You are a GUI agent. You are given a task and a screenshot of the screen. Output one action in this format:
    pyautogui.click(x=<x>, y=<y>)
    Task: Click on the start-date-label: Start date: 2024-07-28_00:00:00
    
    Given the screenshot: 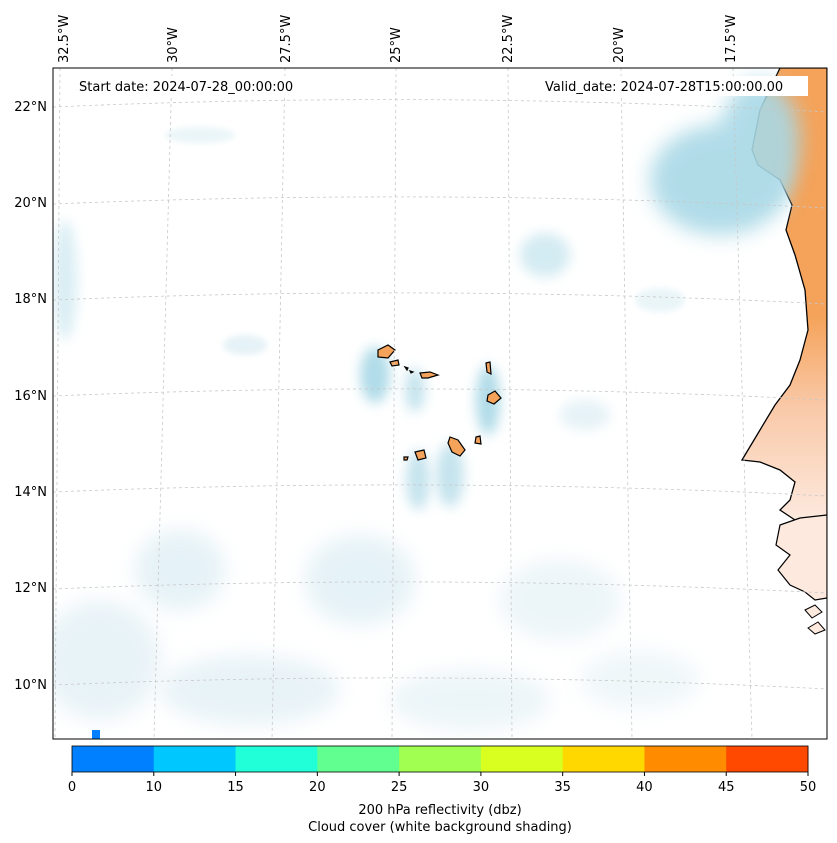 What is the action you would take?
    pyautogui.click(x=186, y=87)
    